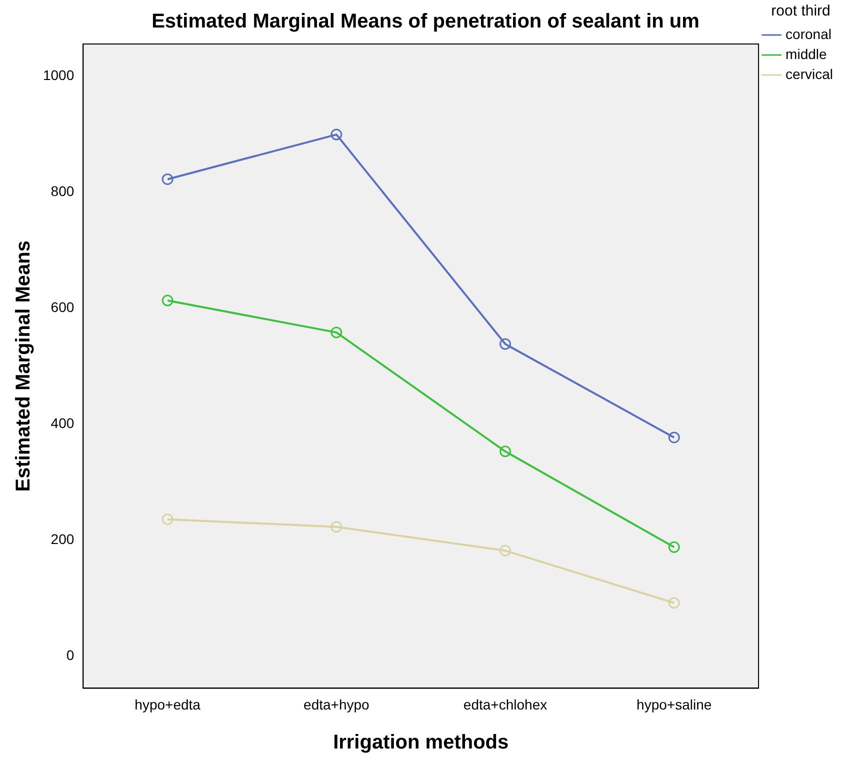  What do you see at coordinates (809, 34) in the screenshot?
I see `legend-label: coronal` at bounding box center [809, 34].